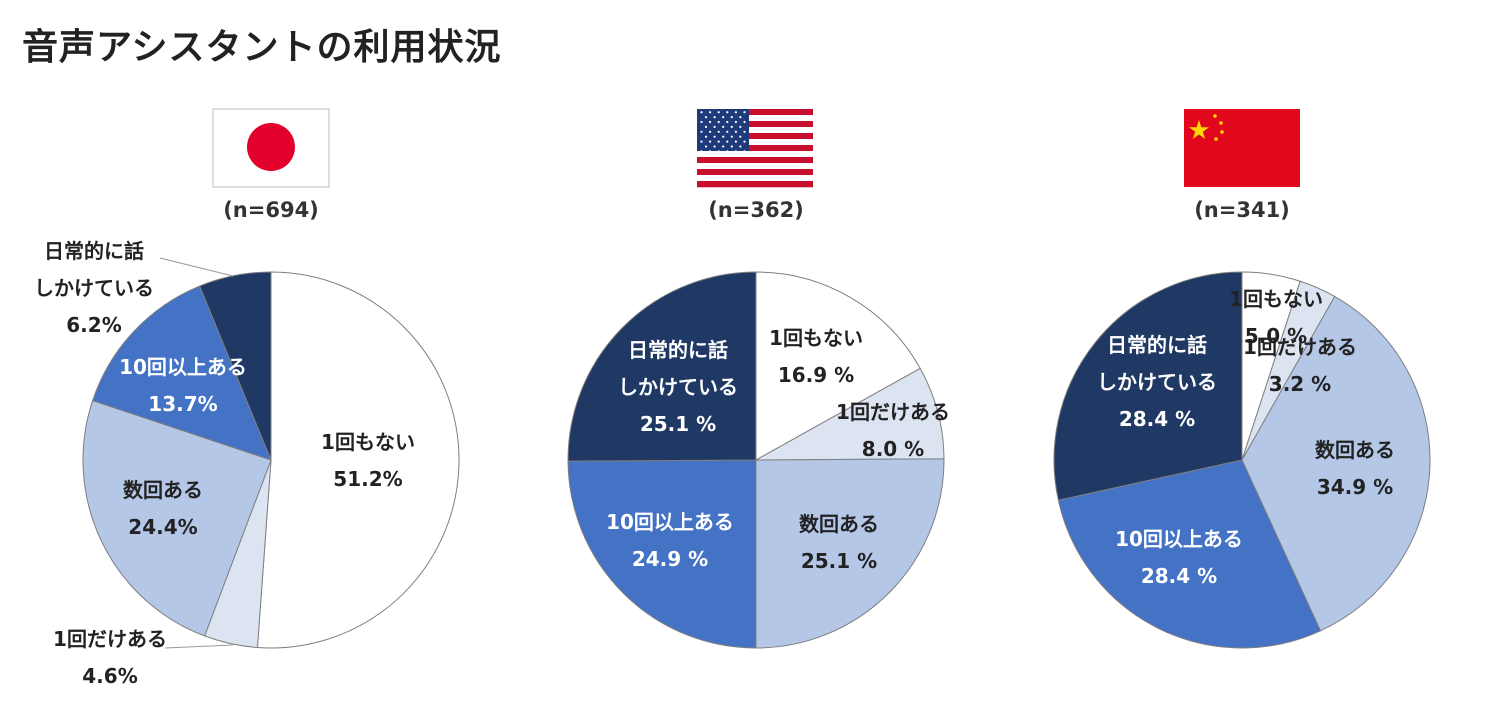 The height and width of the screenshot is (710, 1512). What do you see at coordinates (367, 479) in the screenshot?
I see `slice-value-label: 51.2%` at bounding box center [367, 479].